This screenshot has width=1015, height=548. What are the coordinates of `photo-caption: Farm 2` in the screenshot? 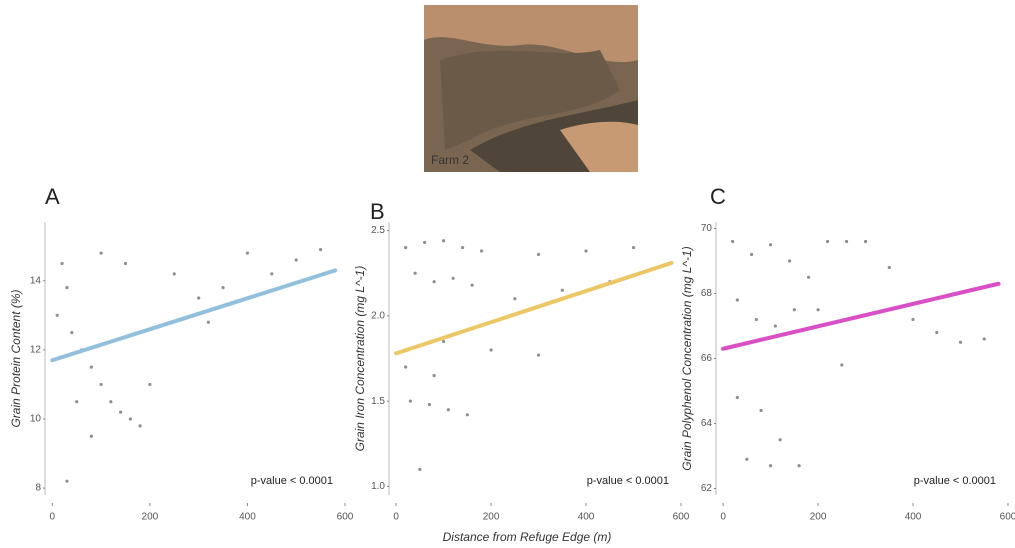 It's located at (450, 160).